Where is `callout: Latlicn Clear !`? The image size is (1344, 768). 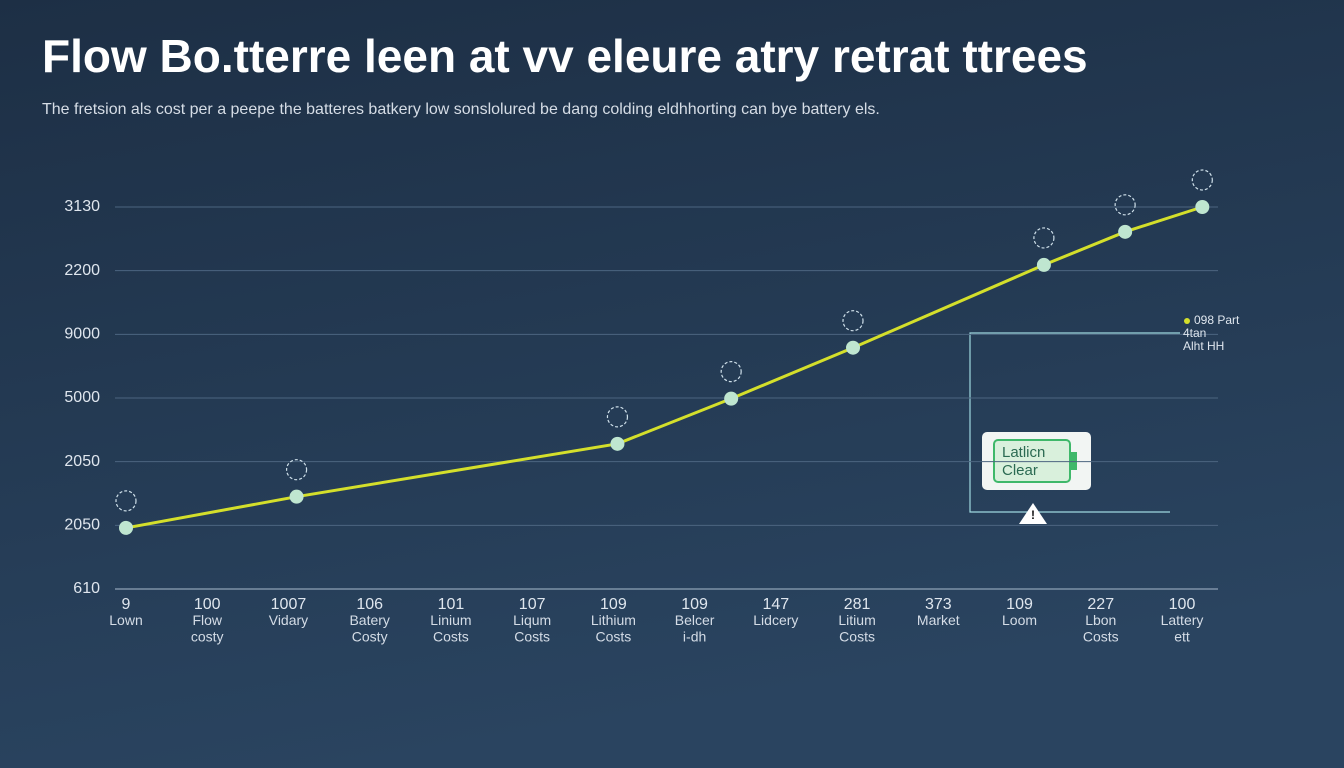 callout: Latlicn Clear ! is located at coordinates (1074, 428).